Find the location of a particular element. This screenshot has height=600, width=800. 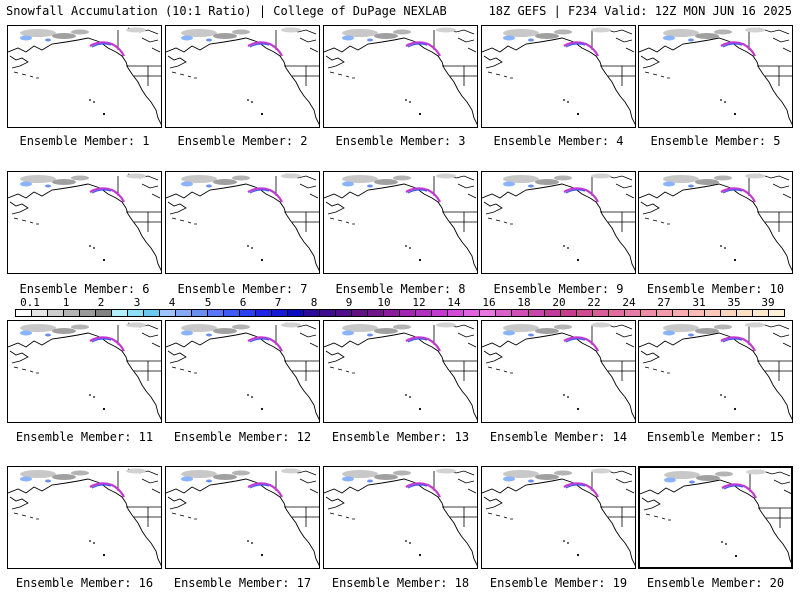

colorbar-tick-label: 39 is located at coordinates (768, 302).